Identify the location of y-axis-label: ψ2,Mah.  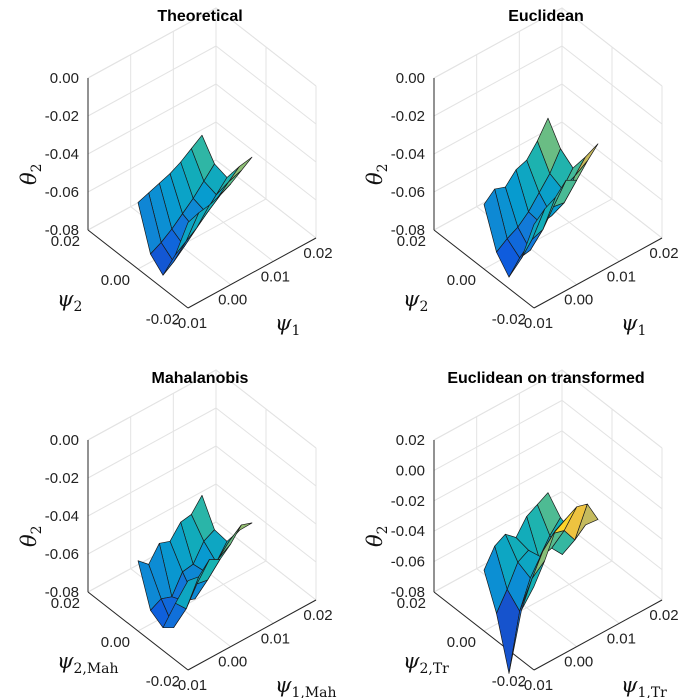
(88, 663).